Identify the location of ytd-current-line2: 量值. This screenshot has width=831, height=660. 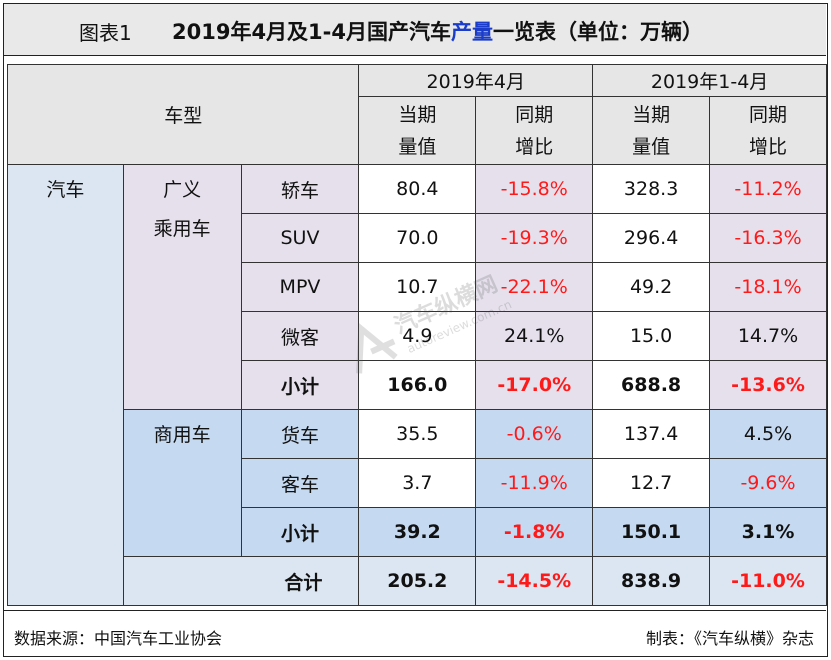
(651, 146).